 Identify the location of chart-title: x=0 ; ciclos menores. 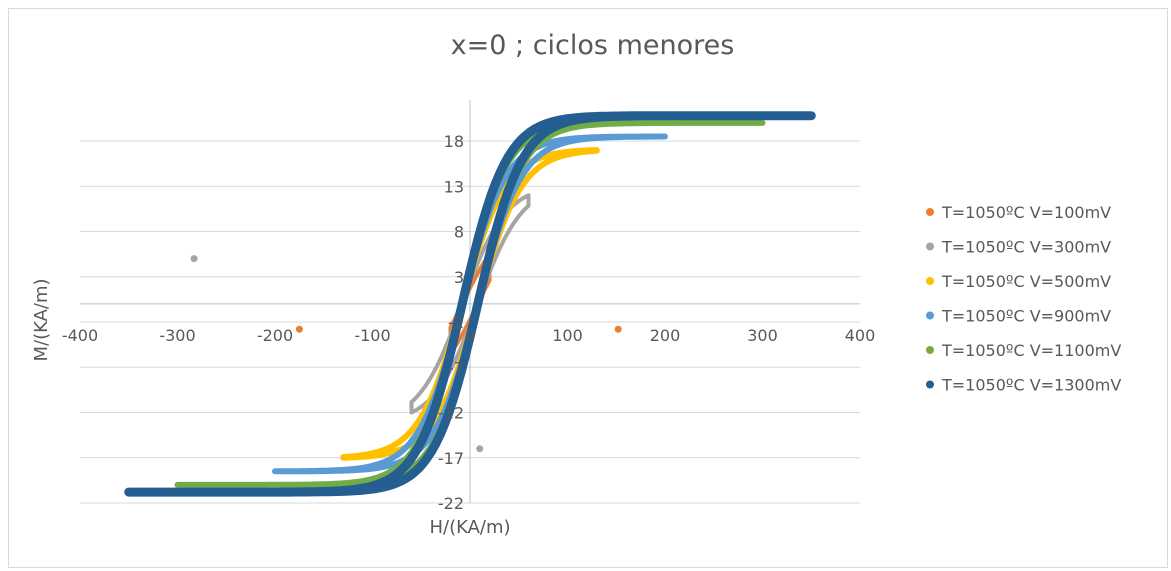
(592, 45).